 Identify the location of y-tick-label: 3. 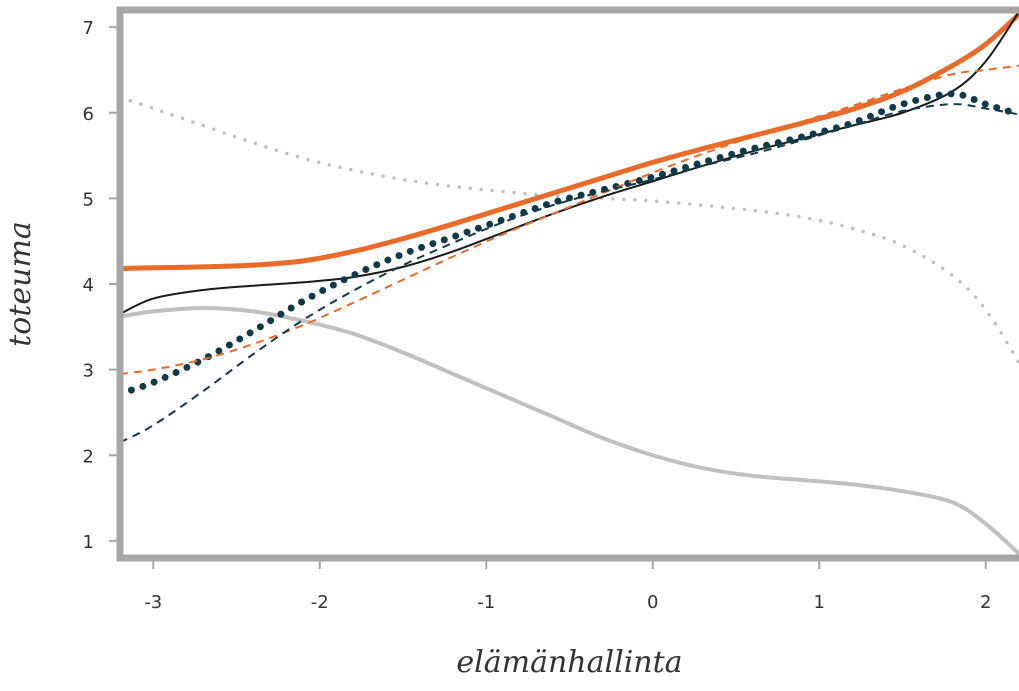
(88, 371).